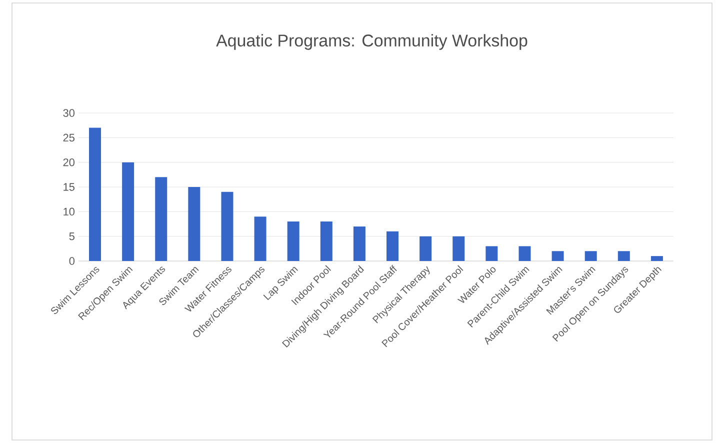 This screenshot has width=717, height=443. Describe the element at coordinates (69, 162) in the screenshot. I see `y-tick-label: 20` at that location.